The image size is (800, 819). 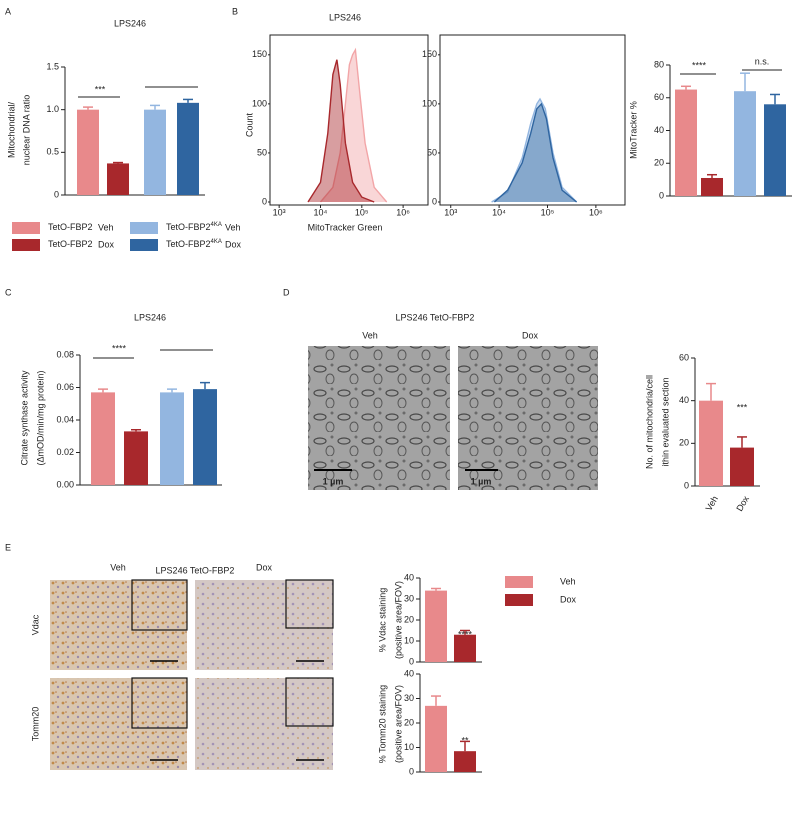 What do you see at coordinates (665, 421) in the screenshot?
I see `y-axis-label: ithin evaluated section` at bounding box center [665, 421].